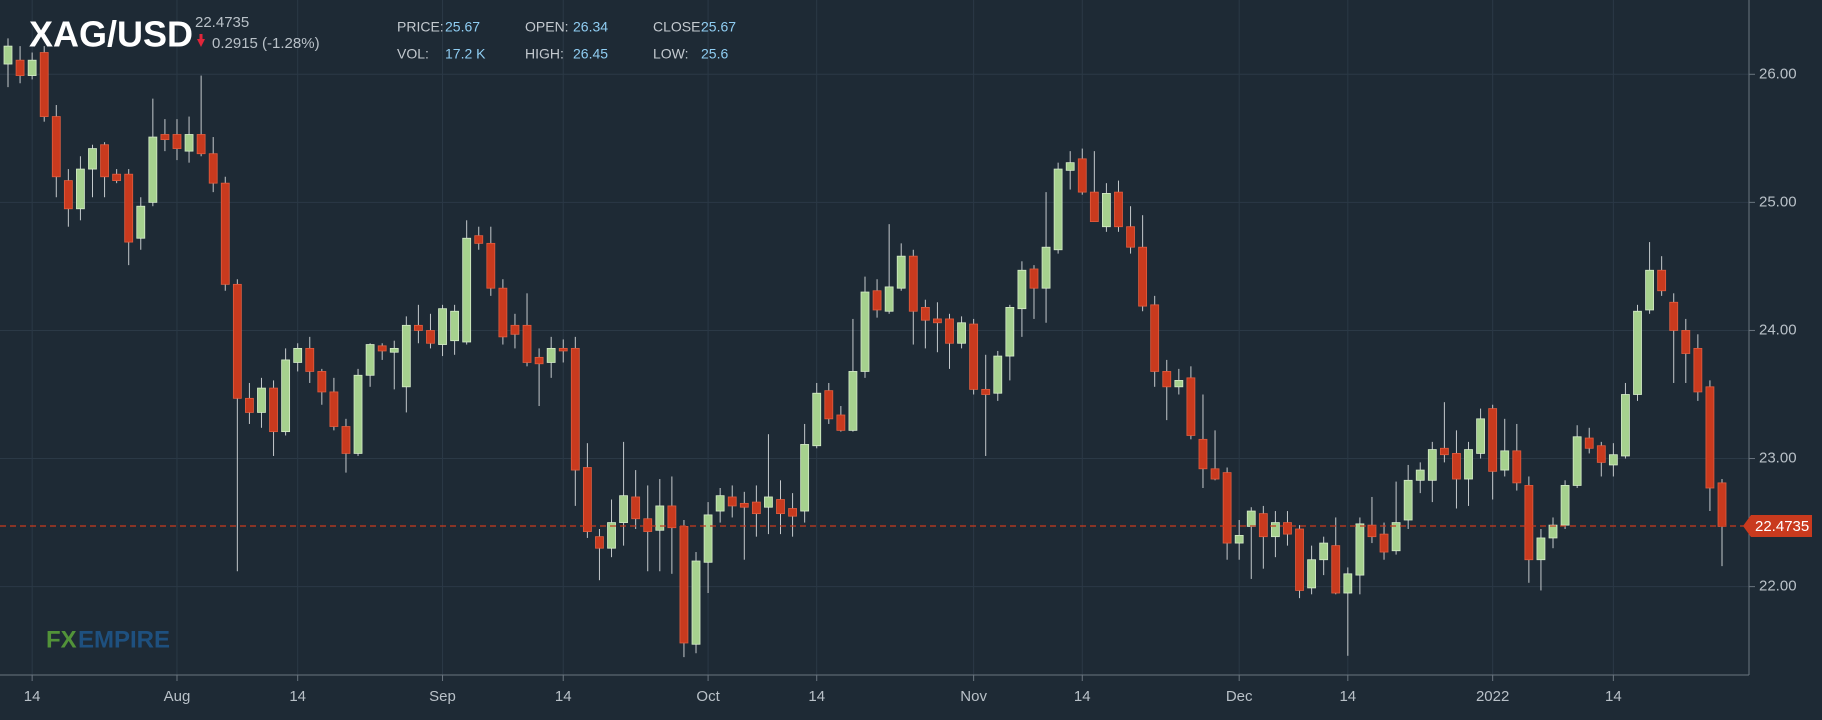 Image resolution: width=1822 pixels, height=720 pixels. I want to click on x-tick-label: Nov, so click(973, 696).